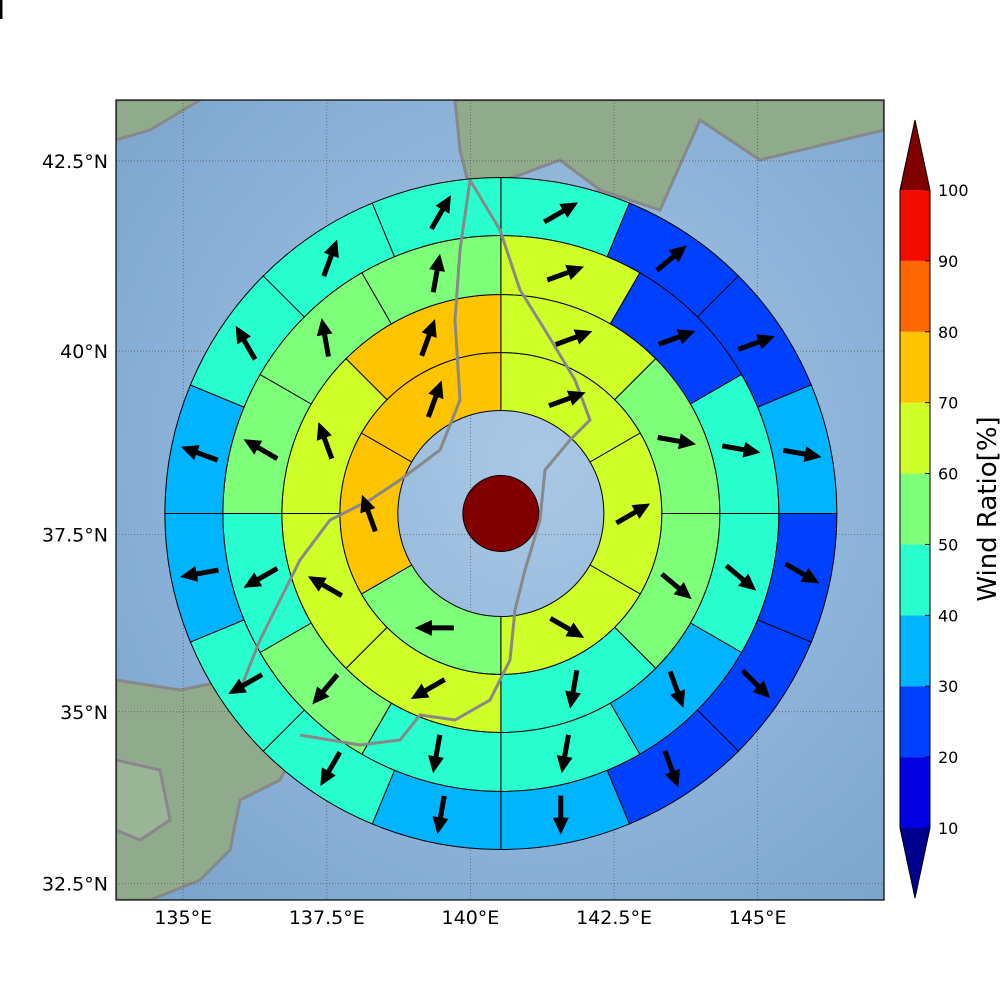 This screenshot has height=1004, width=1000. What do you see at coordinates (953, 190) in the screenshot?
I see `colorbar-tick-label: 100` at bounding box center [953, 190].